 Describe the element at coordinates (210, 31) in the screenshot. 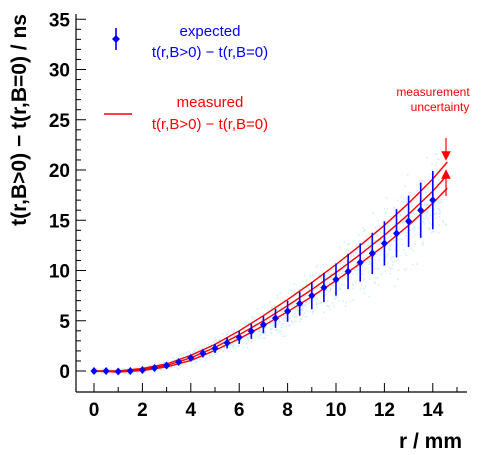

I see `legend-expected-line1: expected` at that location.